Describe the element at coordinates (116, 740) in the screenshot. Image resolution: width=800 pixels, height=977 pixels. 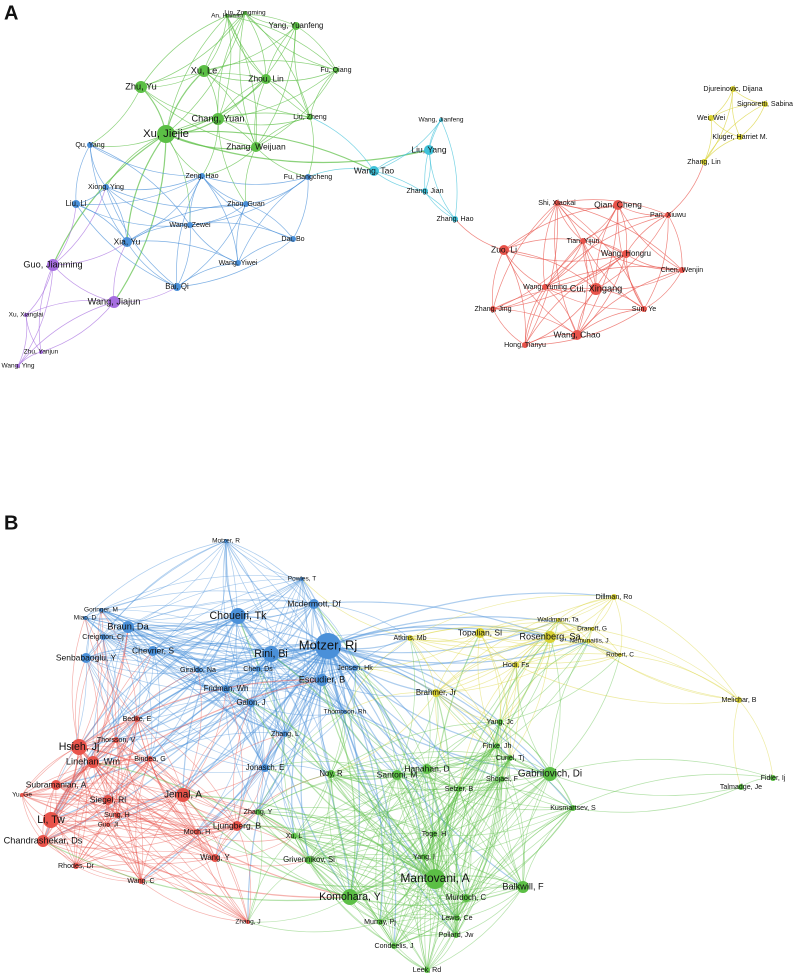
I see `node-label: Thorsson, V` at that location.